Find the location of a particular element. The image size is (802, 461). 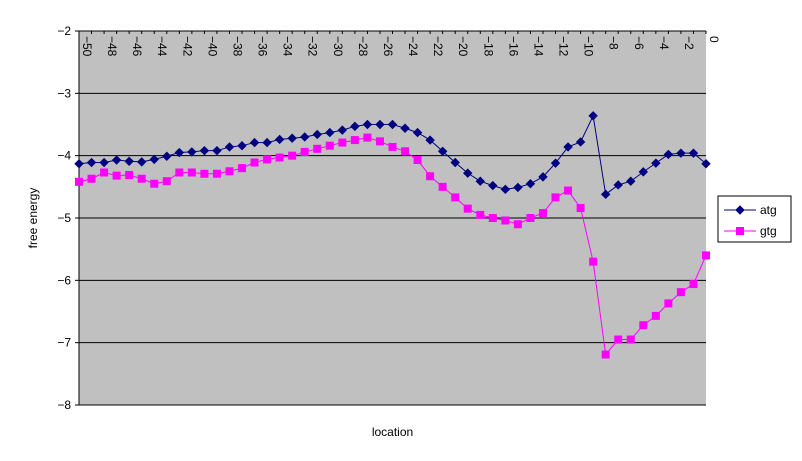

x-tick-label: −50 is located at coordinates (87, 46).